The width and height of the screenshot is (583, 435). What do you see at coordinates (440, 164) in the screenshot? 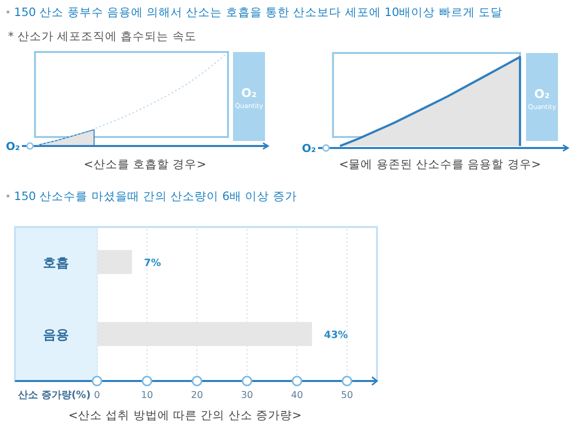
I see `text: <물에 용존된 산소수를 음용할 경우>` at bounding box center [440, 164].